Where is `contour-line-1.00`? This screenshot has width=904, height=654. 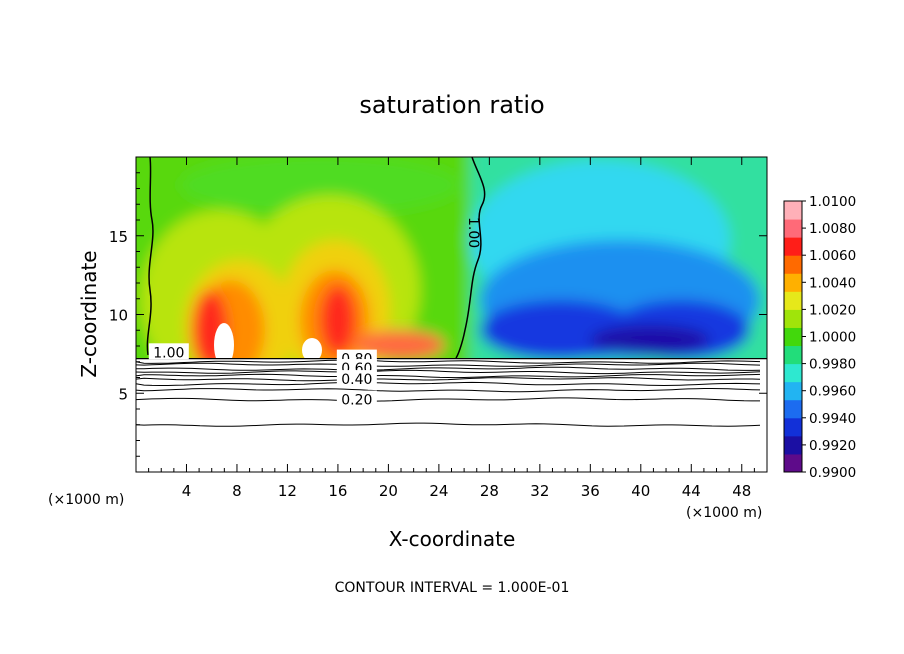
contour-line-1.00 is located at coordinates (470, 257).